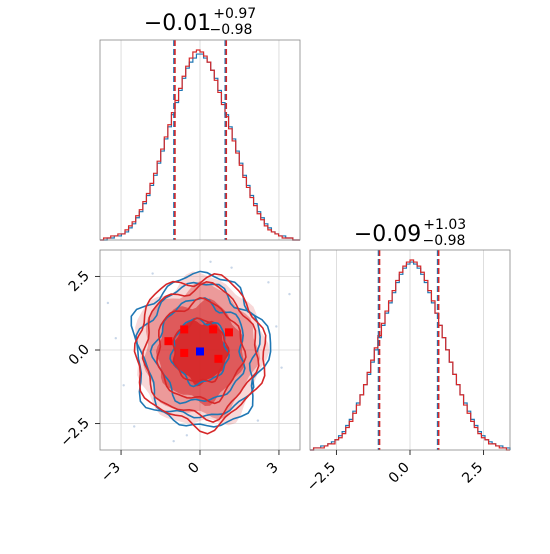 The height and width of the screenshot is (554, 550). I want to click on y-tick-label: −2.5, so click(74, 432).